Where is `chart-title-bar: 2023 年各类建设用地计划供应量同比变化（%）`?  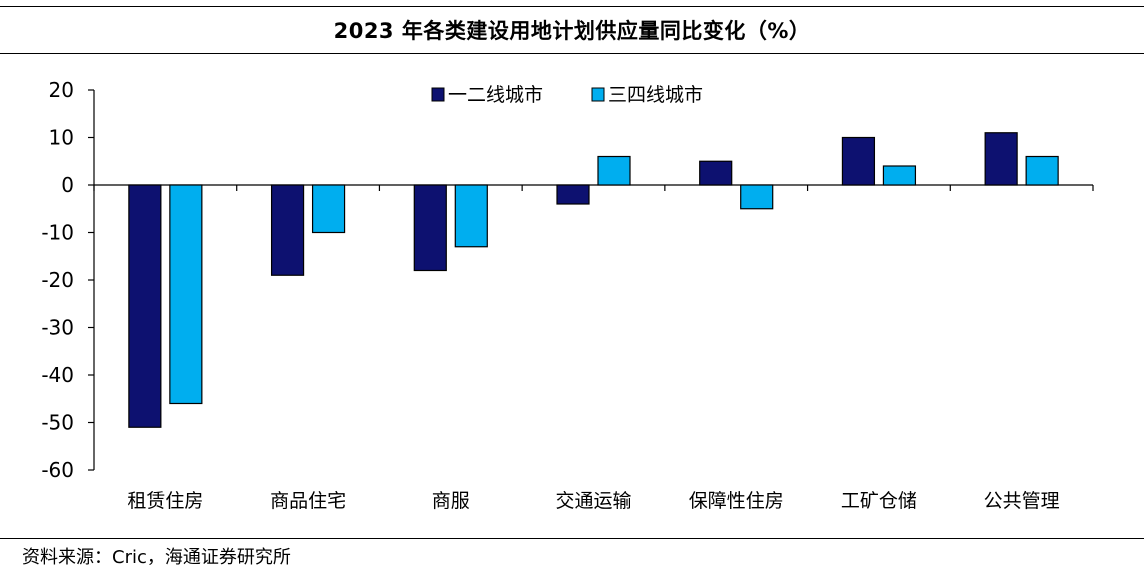 chart-title-bar: 2023 年各类建设用地计划供应量同比变化（%） is located at coordinates (572, 30).